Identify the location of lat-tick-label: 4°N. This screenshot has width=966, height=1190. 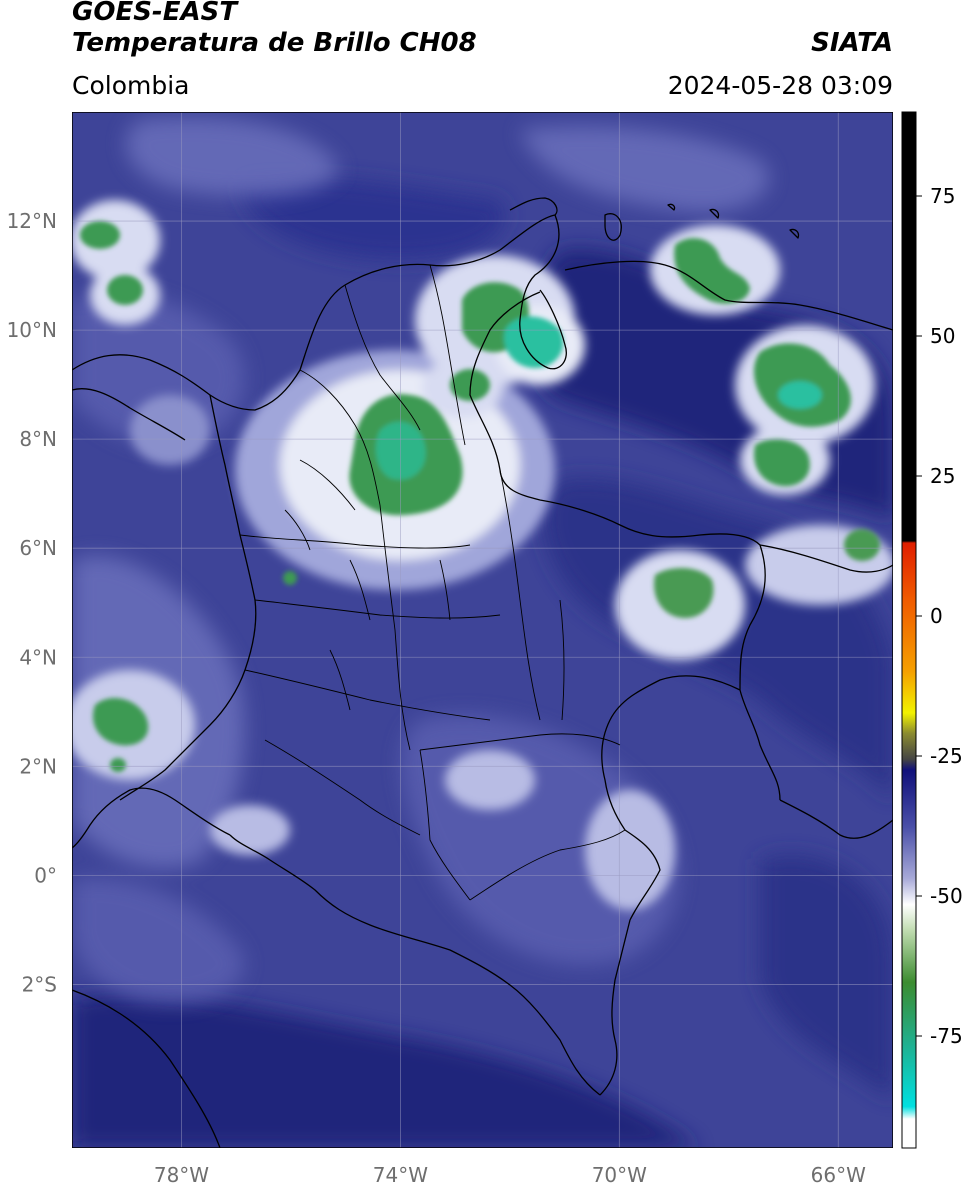
(38, 657).